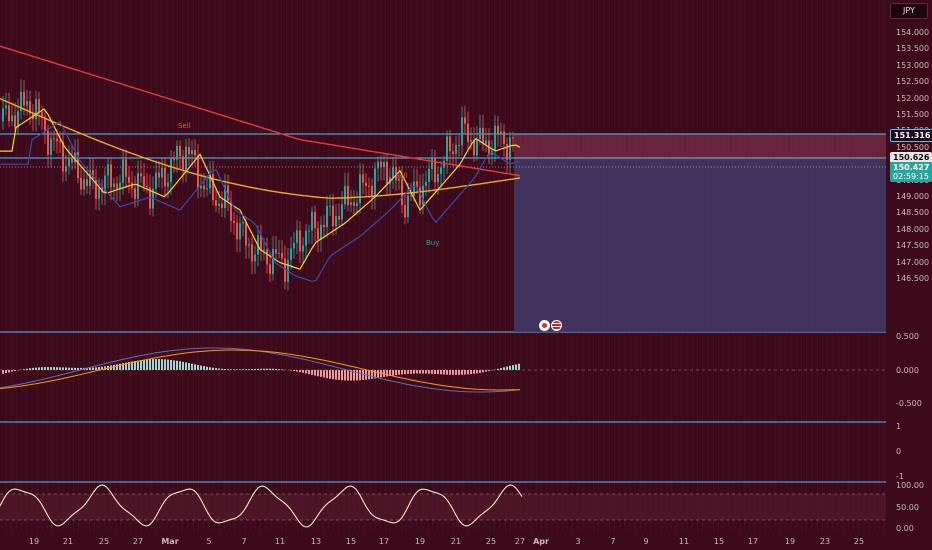 This screenshot has width=932, height=550. I want to click on price-tick: 149.000, so click(913, 196).